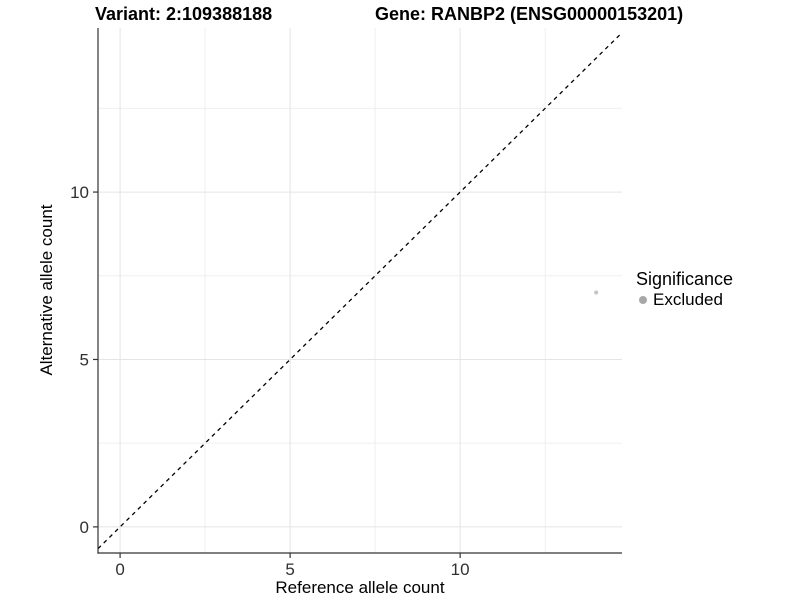  Describe the element at coordinates (119, 569) in the screenshot. I see `x-tick-label: 0` at that location.